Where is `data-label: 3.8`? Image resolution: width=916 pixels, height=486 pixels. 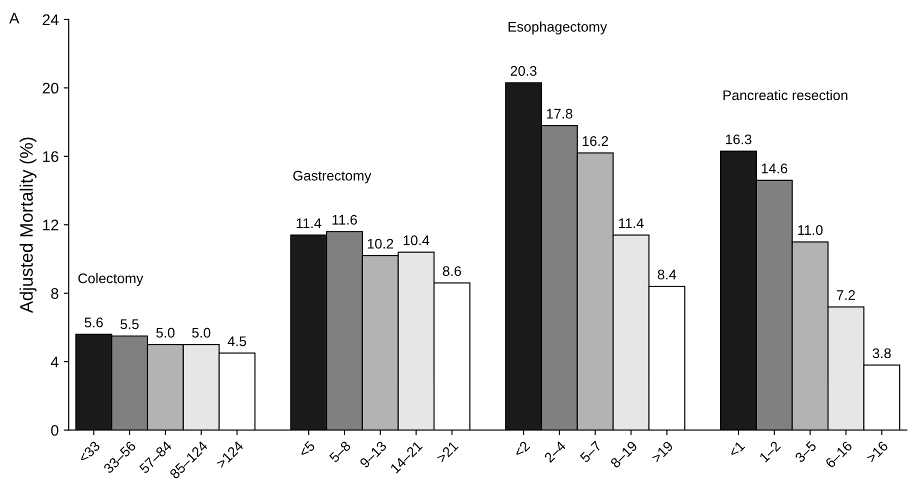
data-label: 3.8 is located at coordinates (881, 353).